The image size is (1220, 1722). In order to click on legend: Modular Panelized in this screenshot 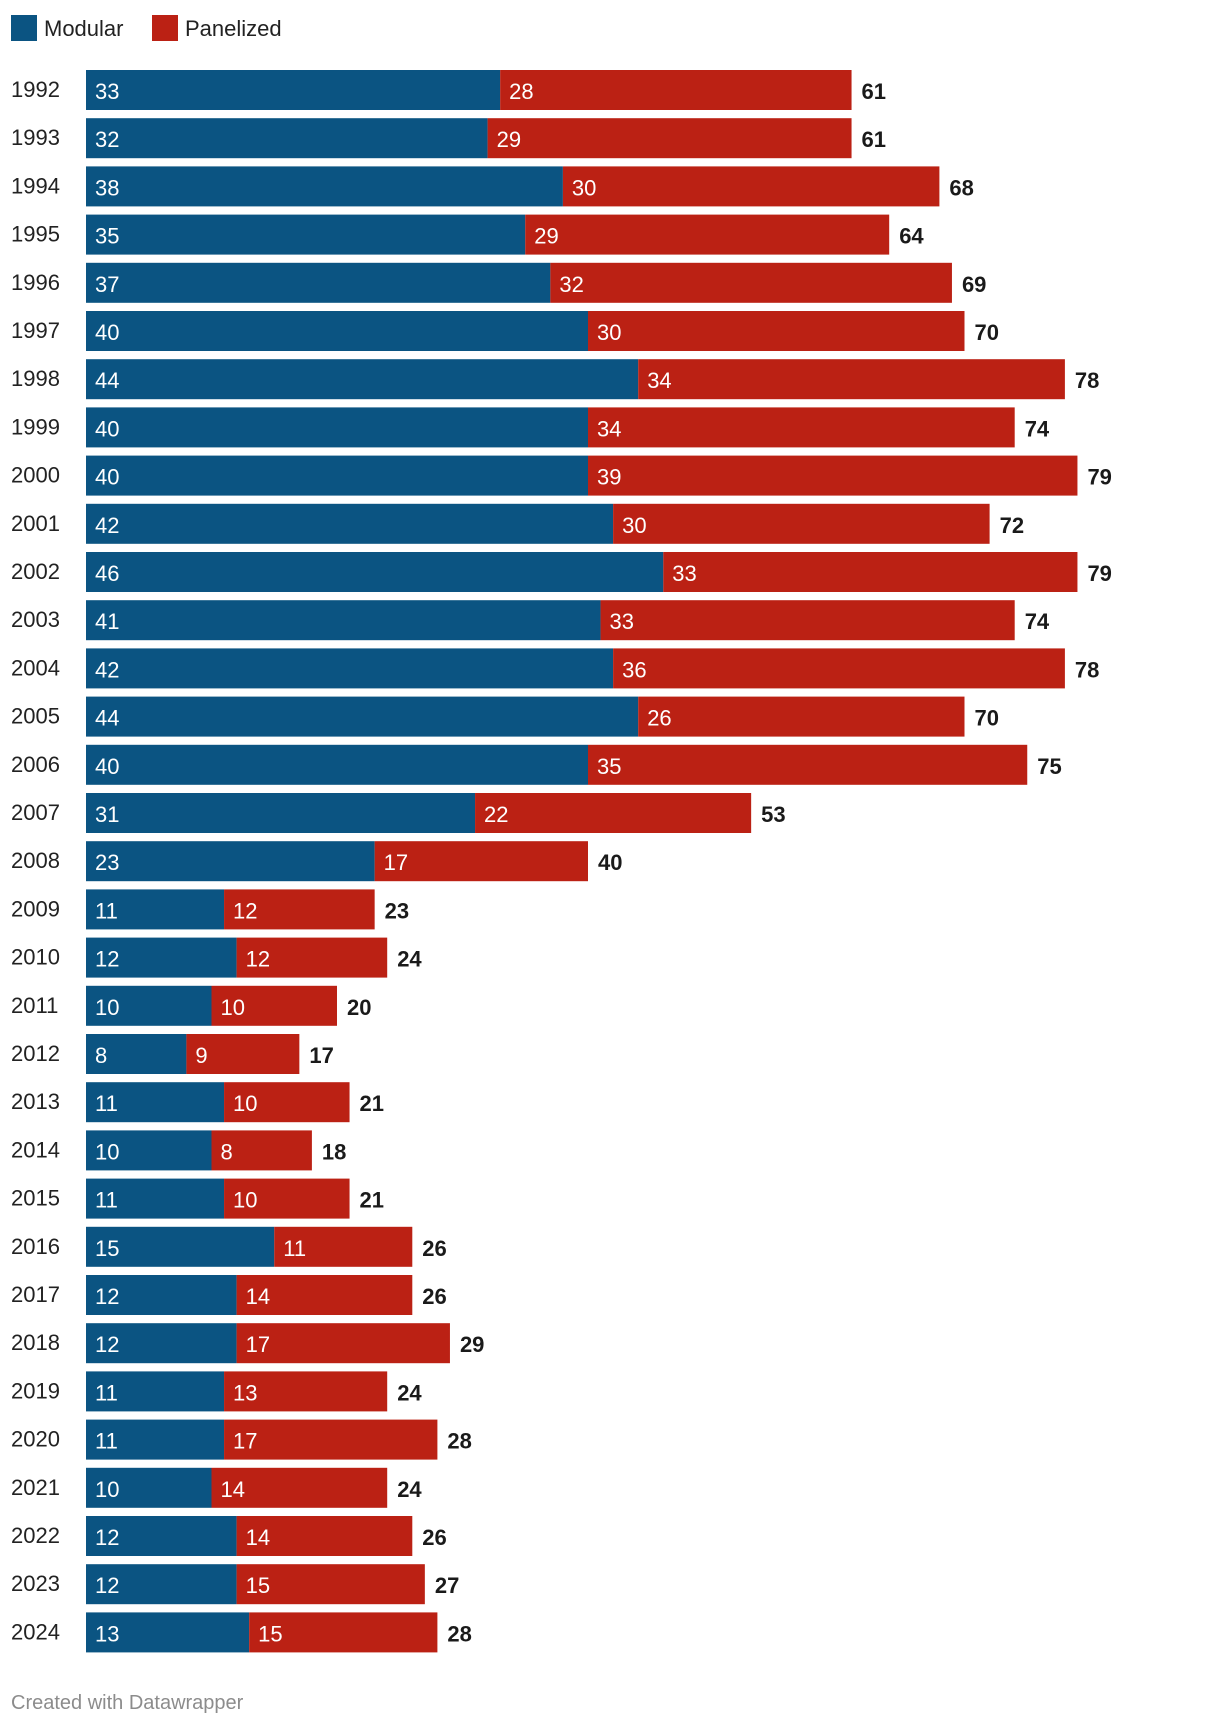, I will do `click(146, 28)`.